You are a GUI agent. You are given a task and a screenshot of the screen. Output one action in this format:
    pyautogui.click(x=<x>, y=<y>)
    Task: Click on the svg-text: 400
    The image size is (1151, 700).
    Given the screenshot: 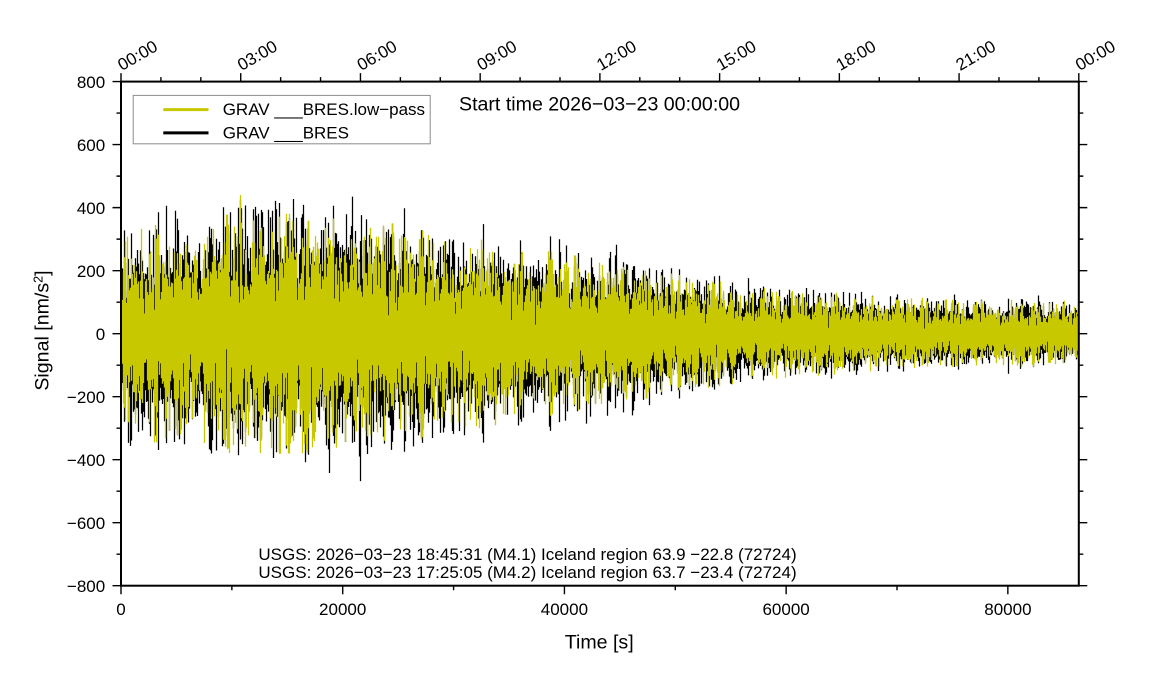 What is the action you would take?
    pyautogui.click(x=91, y=208)
    